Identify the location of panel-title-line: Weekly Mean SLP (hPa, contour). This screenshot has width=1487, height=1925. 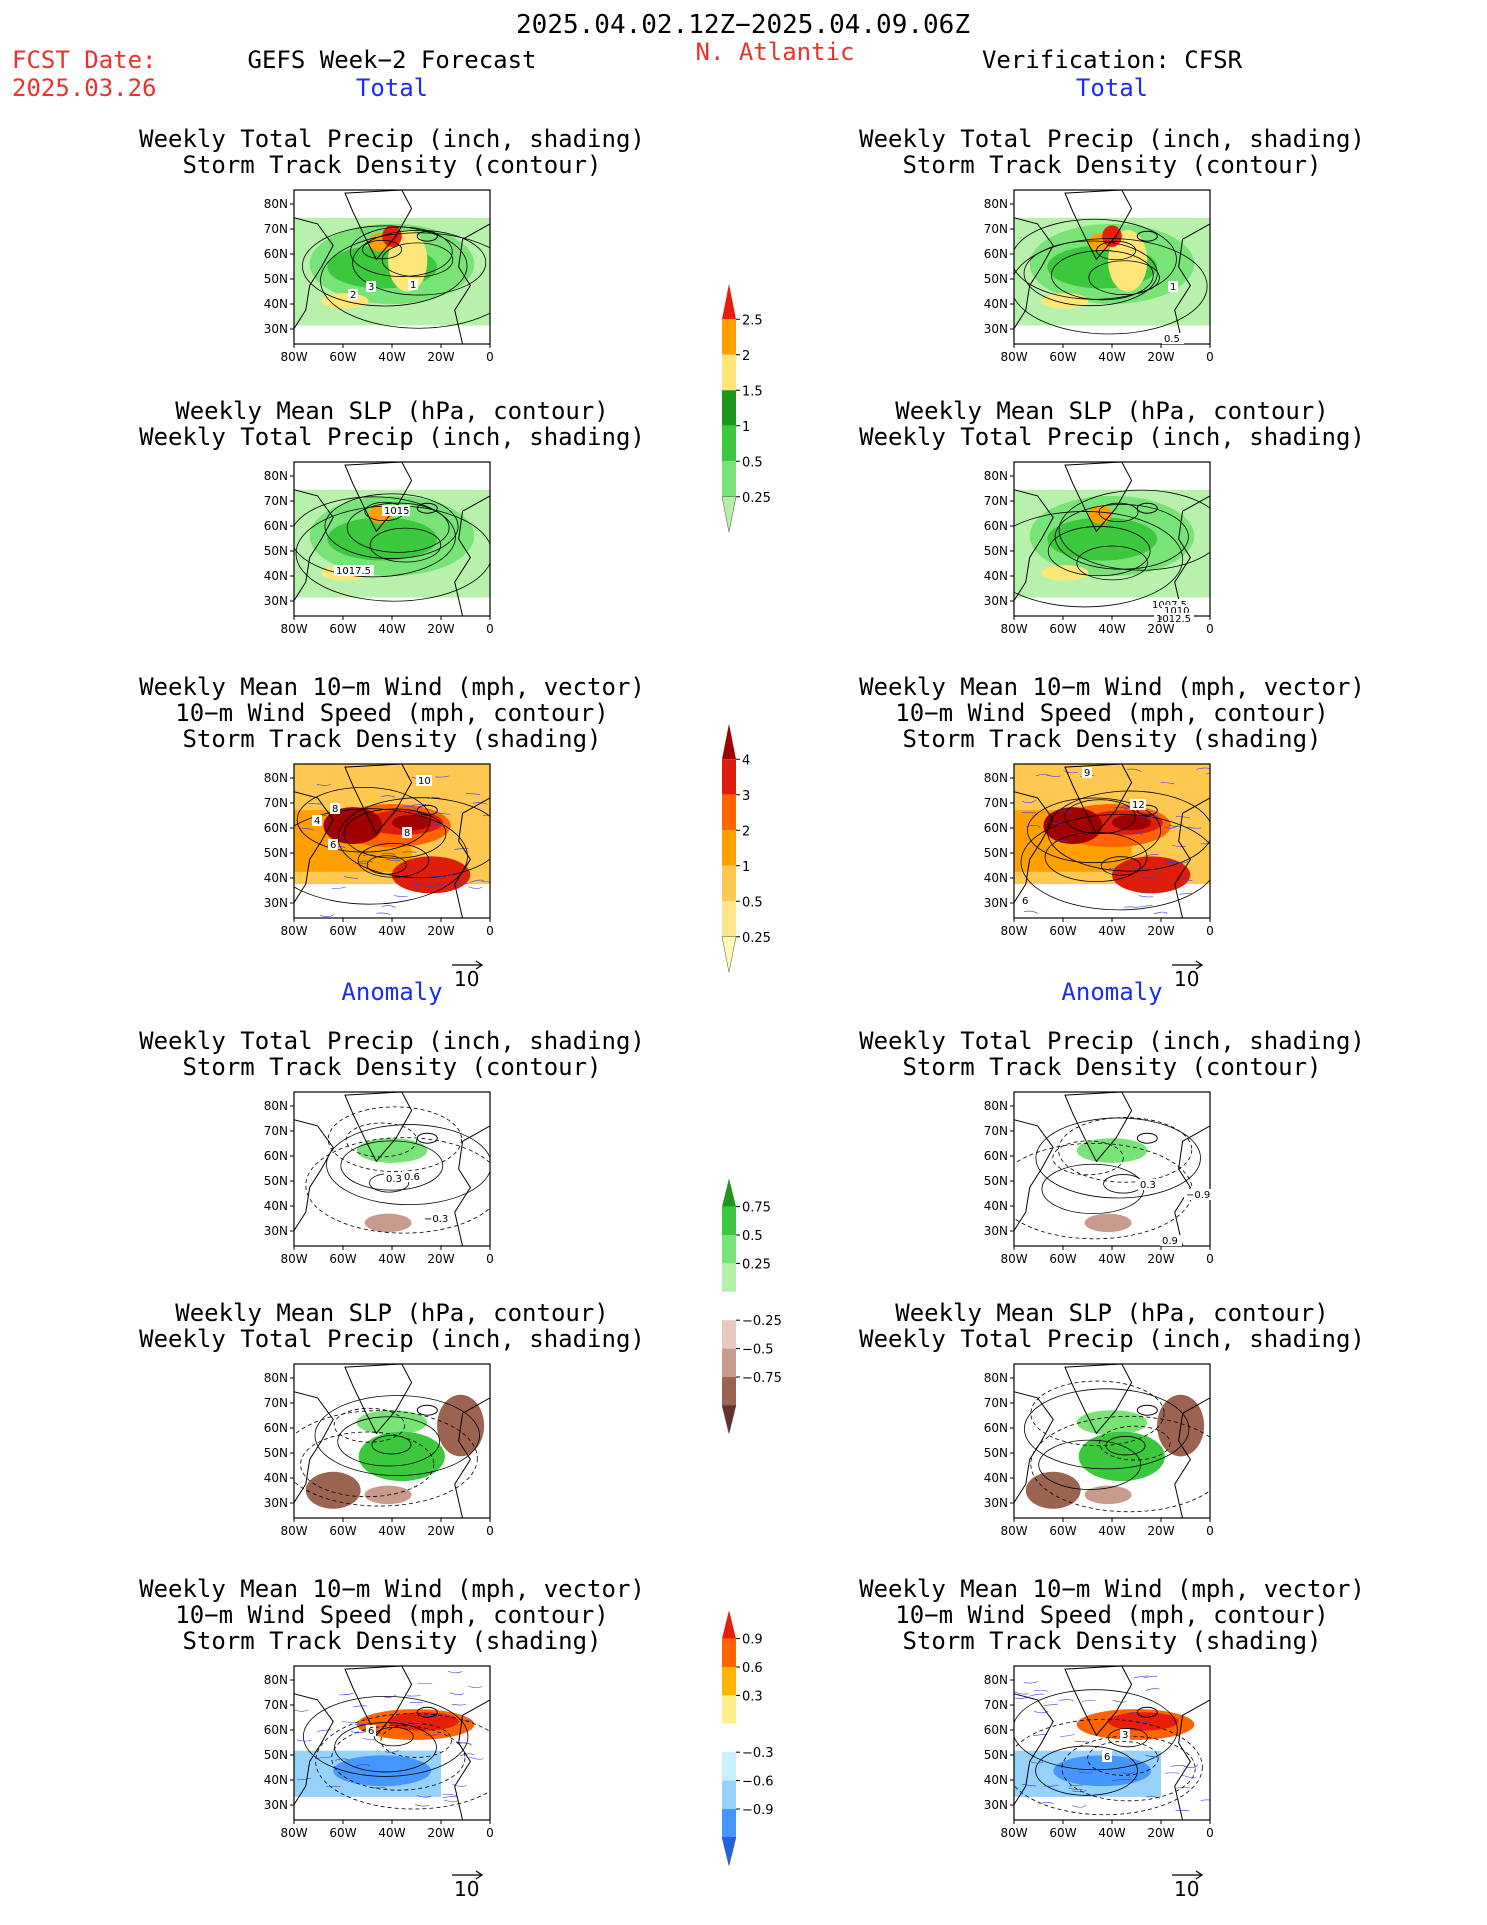
(1112, 1313).